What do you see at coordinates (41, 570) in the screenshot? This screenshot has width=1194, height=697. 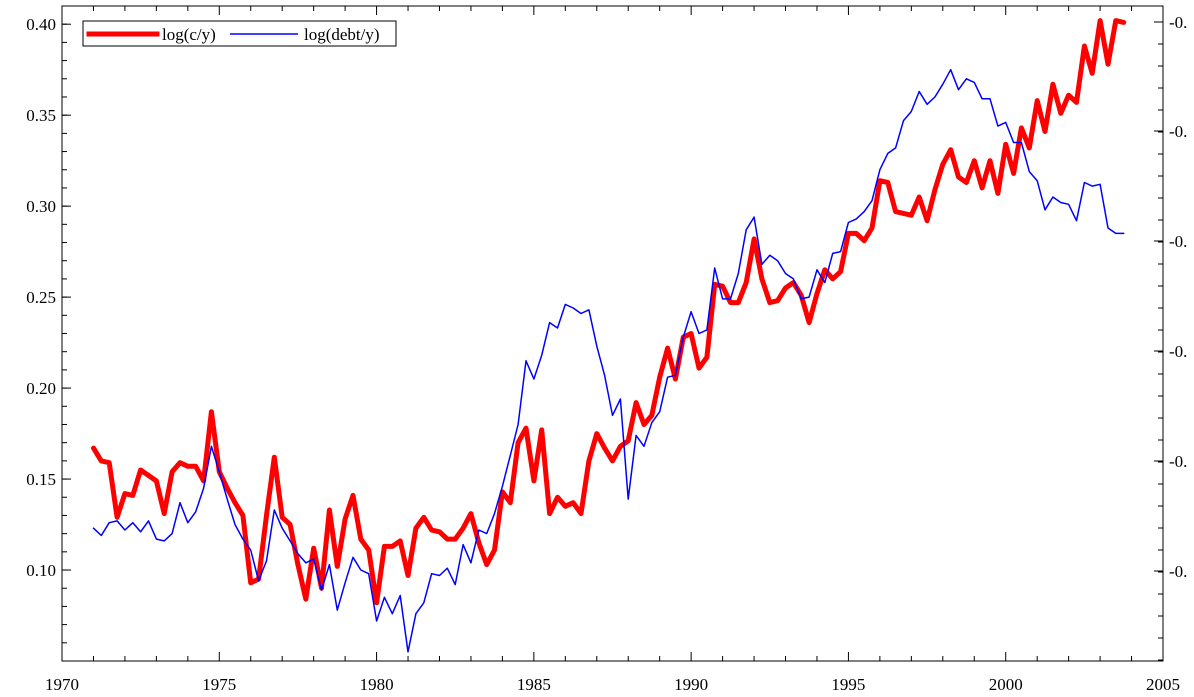 I see `y-tick-label: 0.10` at bounding box center [41, 570].